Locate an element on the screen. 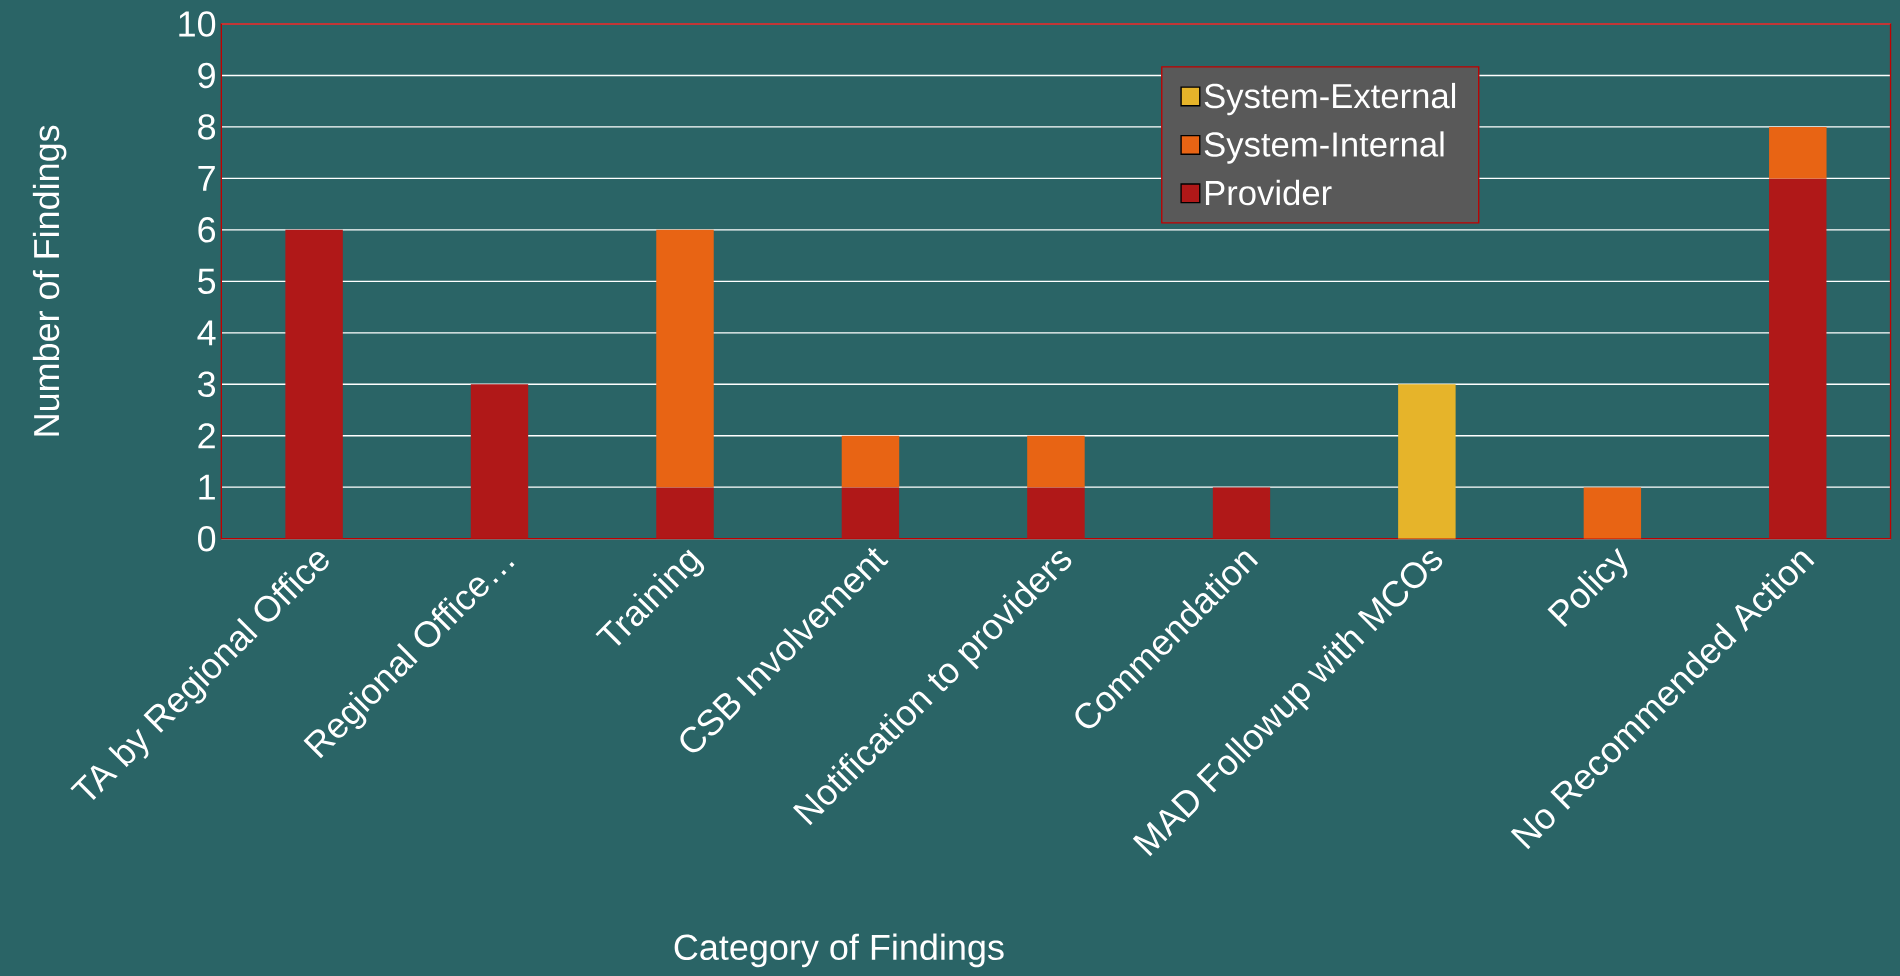 Image resolution: width=1900 pixels, height=976 pixels. y-tick-label: 4 is located at coordinates (206, 333).